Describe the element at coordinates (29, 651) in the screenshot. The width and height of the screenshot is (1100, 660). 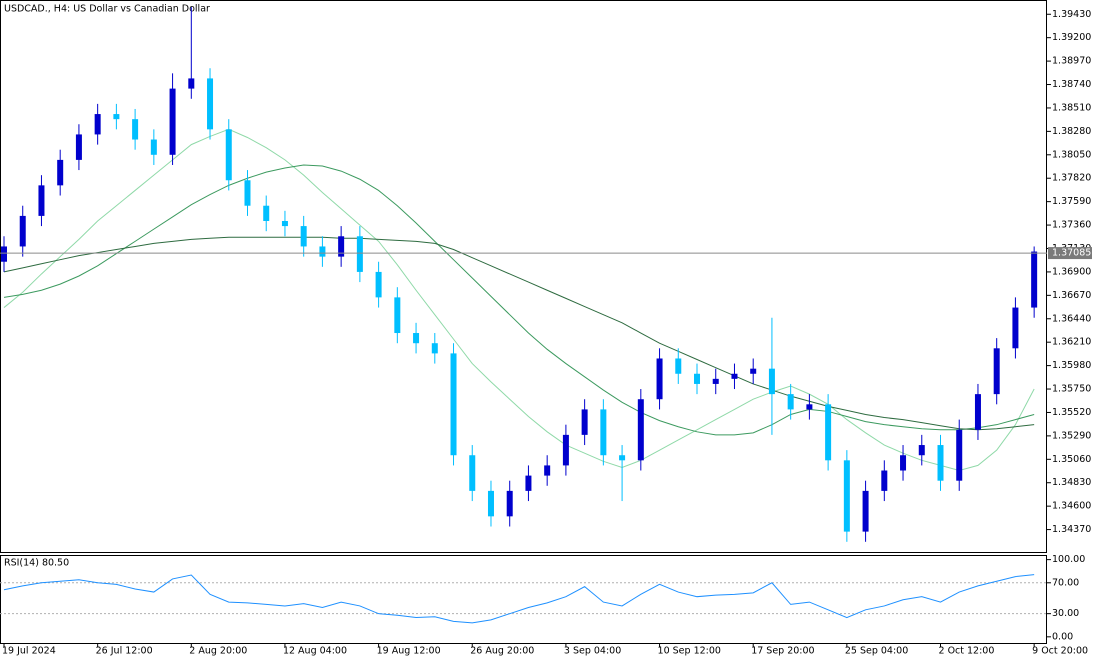
I see `x-tick-label: 19 Jul 2024` at that location.